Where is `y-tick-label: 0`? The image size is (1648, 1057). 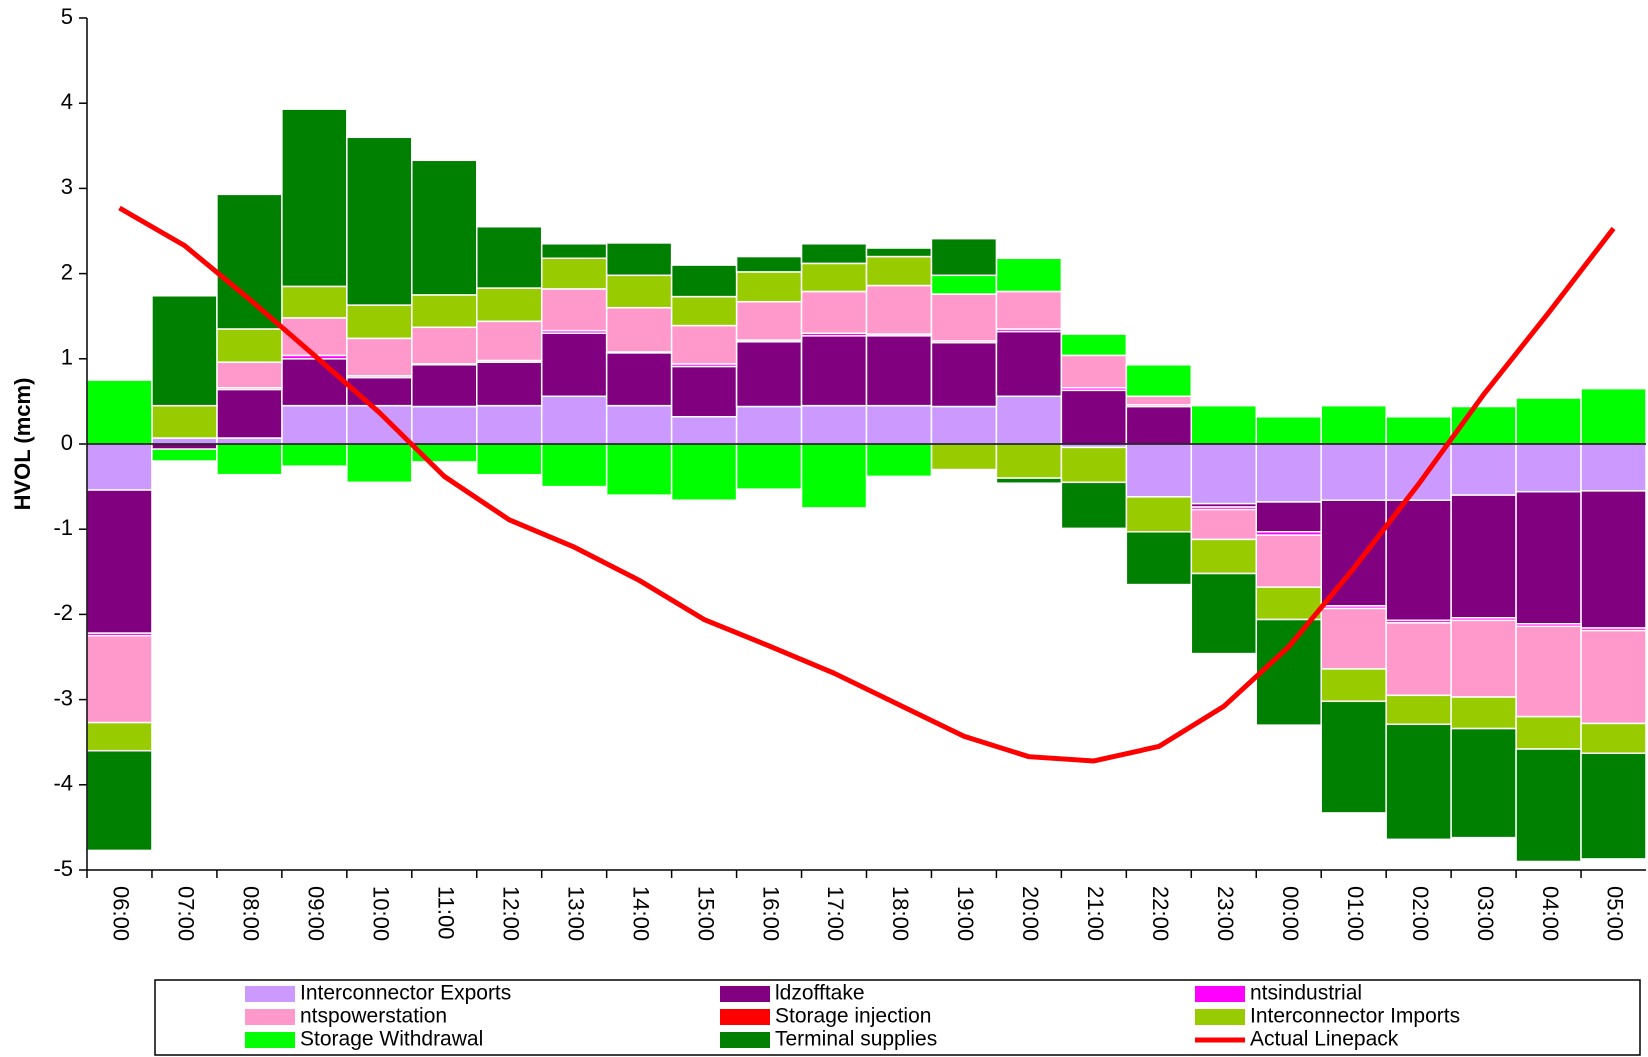
y-tick-label: 0 is located at coordinates (67, 442).